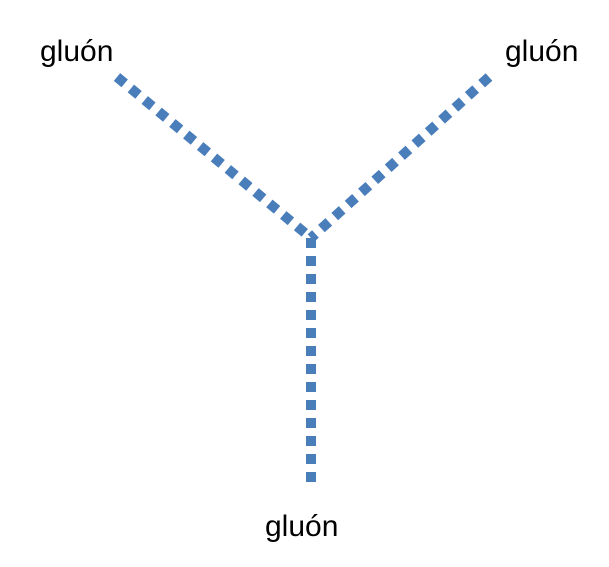 This screenshot has height=567, width=609. Describe the element at coordinates (214, 157) in the screenshot. I see `gluon-line-top-left` at that location.